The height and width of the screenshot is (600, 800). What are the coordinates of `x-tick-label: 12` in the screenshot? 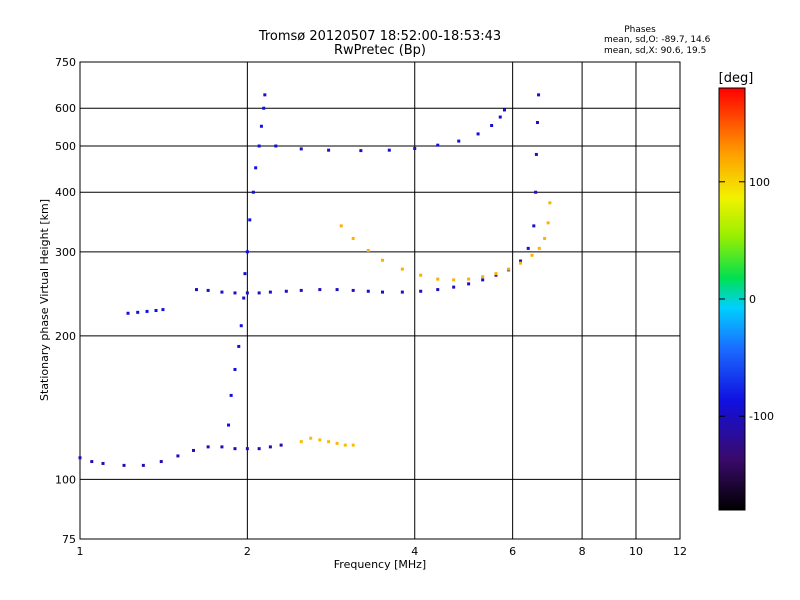 It's located at (680, 551).